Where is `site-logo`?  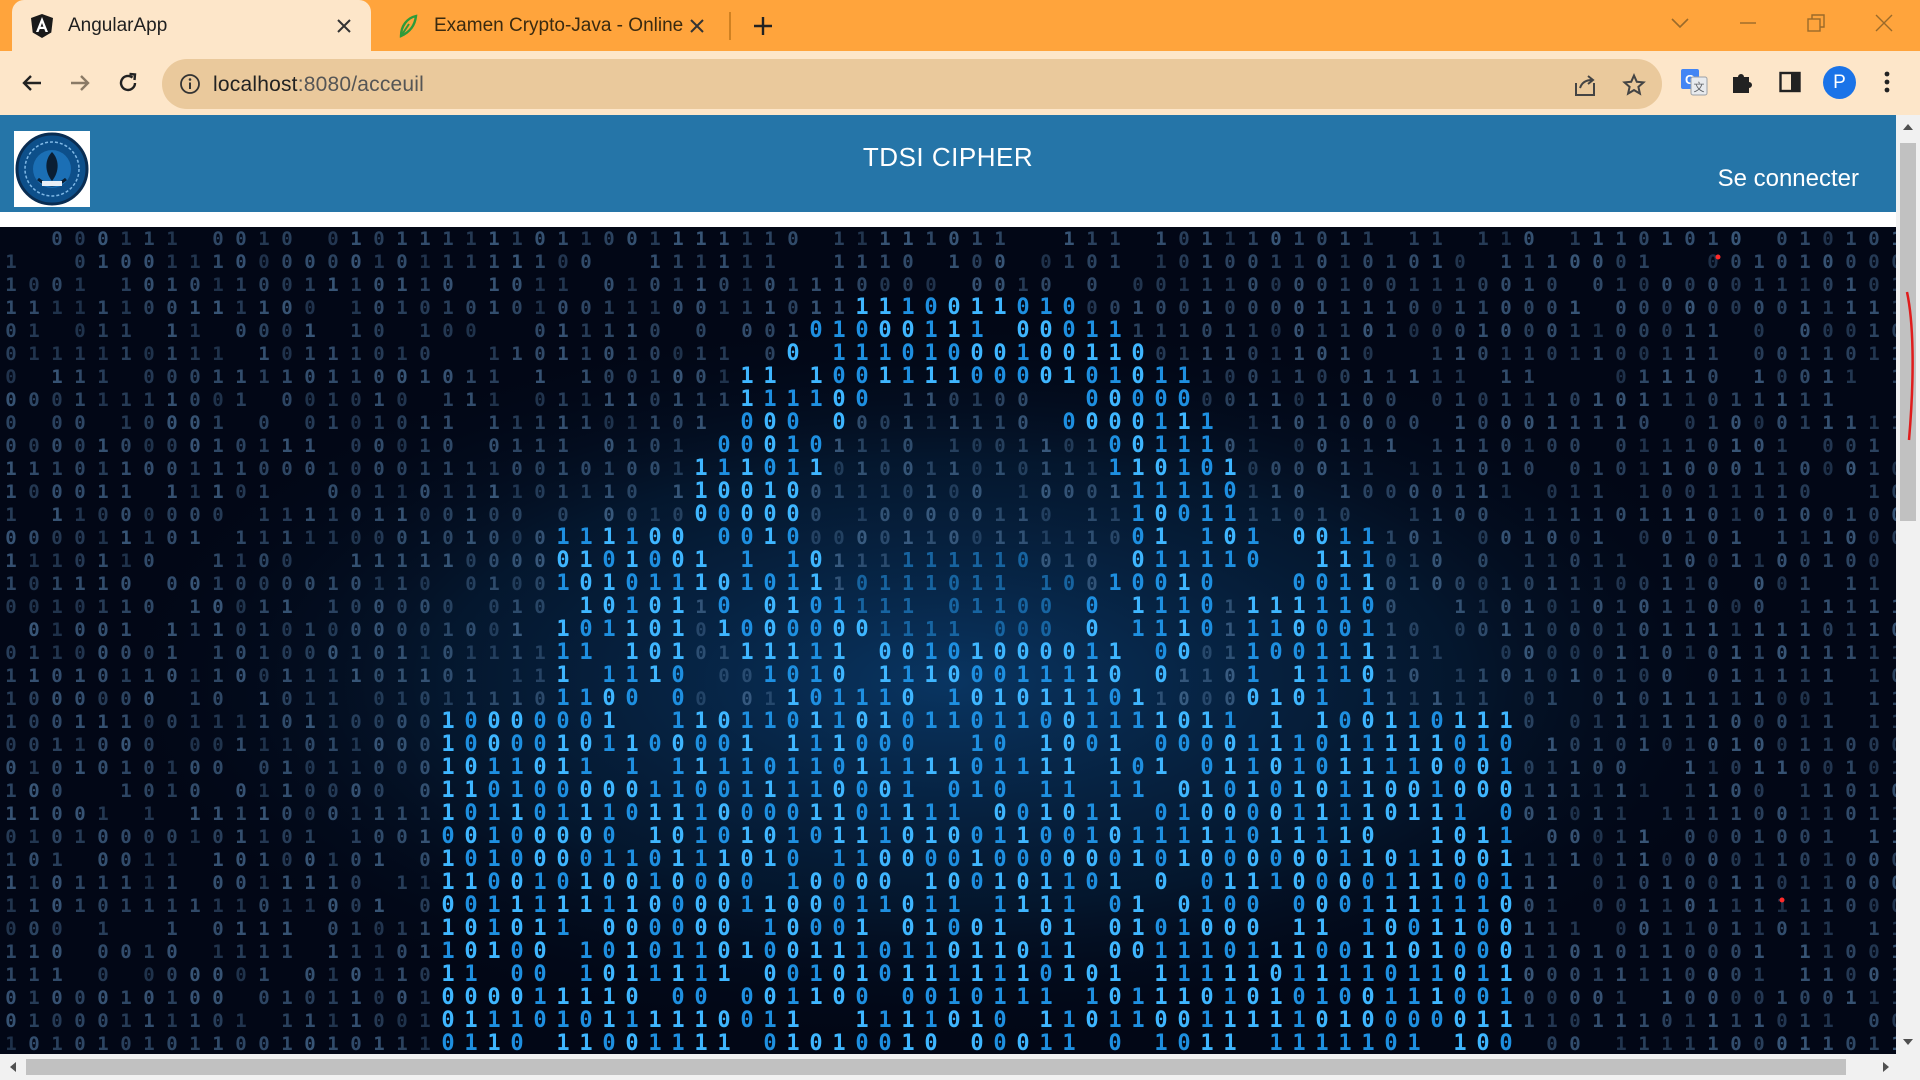 site-logo is located at coordinates (52, 169).